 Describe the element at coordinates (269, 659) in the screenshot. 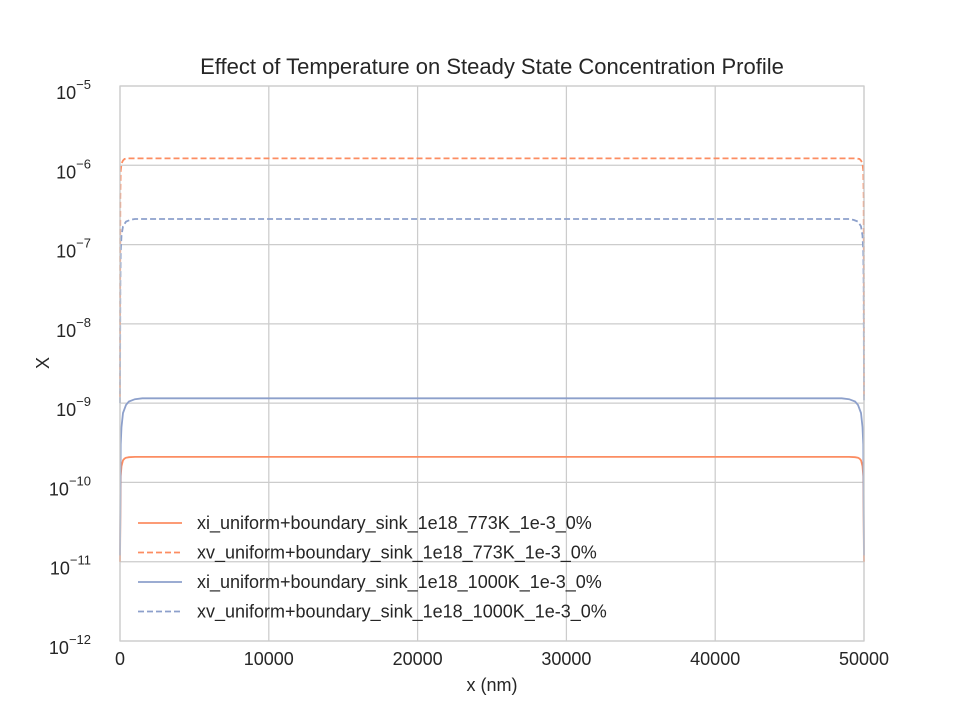

I see `x-tick-label: 10000` at that location.